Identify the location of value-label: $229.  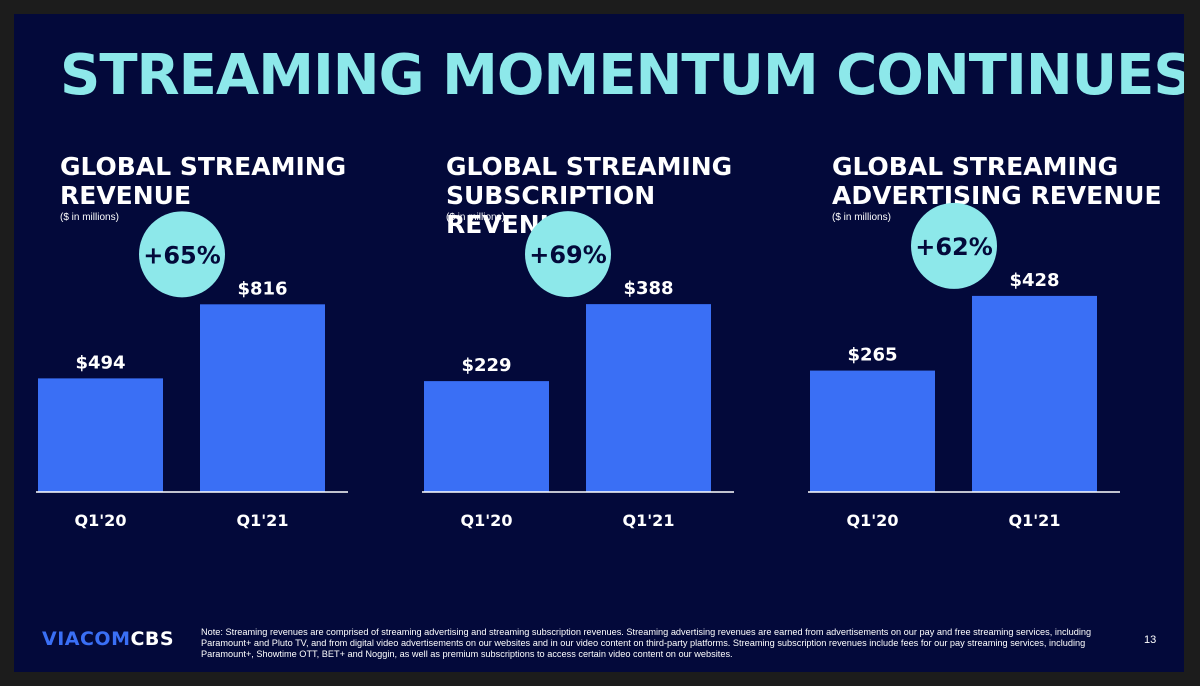
(486, 365).